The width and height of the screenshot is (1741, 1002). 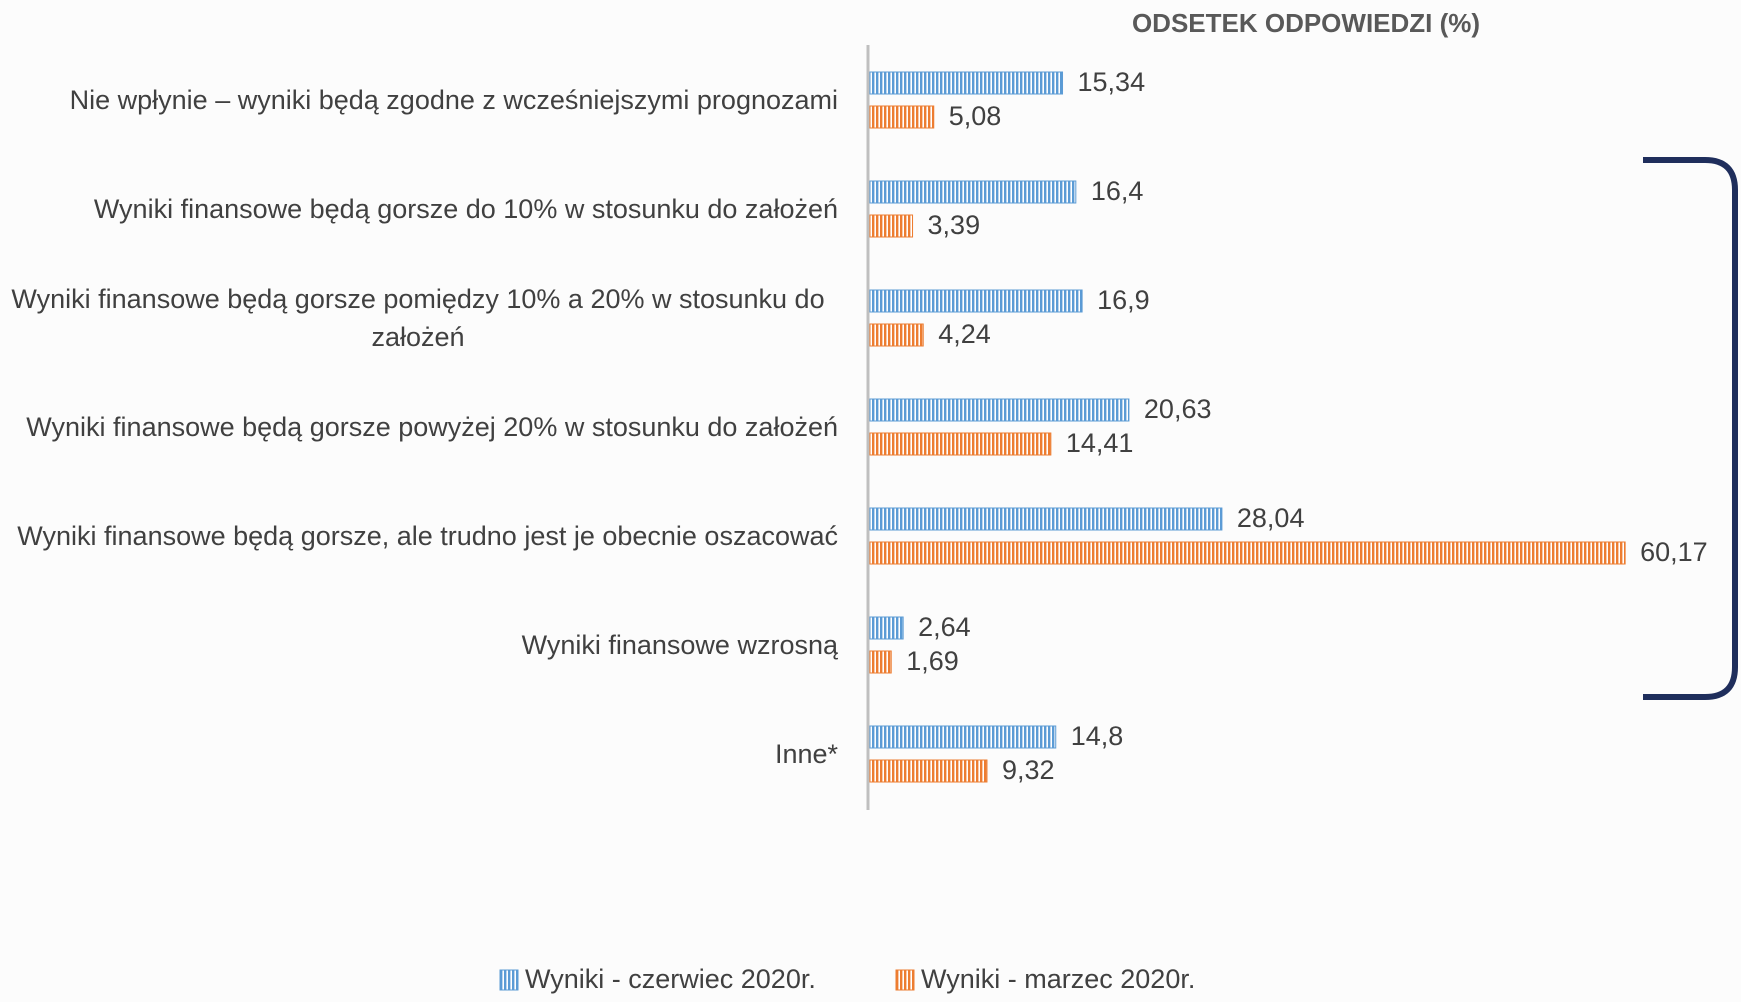 I want to click on data-label: 1,69, so click(x=932, y=661).